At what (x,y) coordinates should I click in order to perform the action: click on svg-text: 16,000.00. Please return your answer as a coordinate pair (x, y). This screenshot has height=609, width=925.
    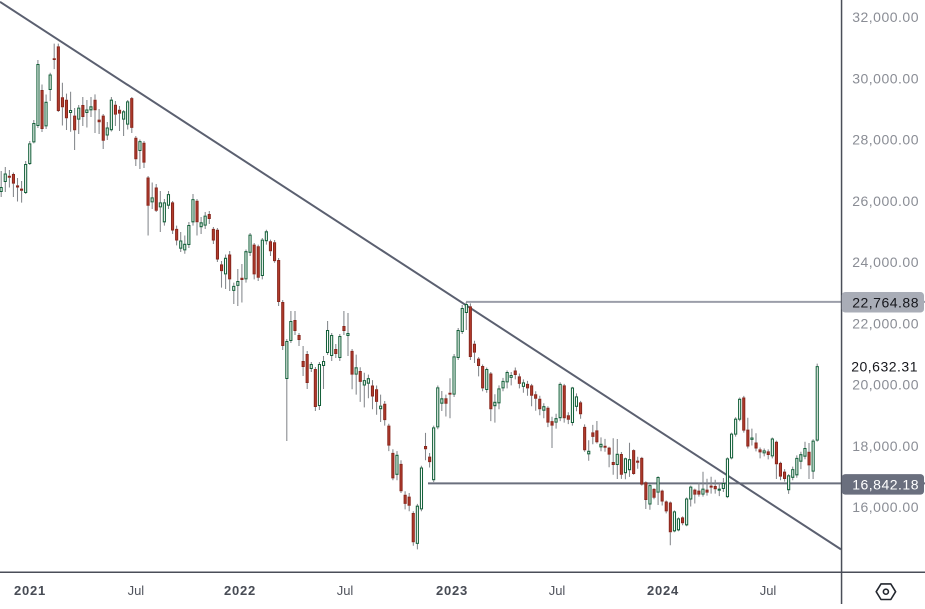
    Looking at the image, I should click on (885, 507).